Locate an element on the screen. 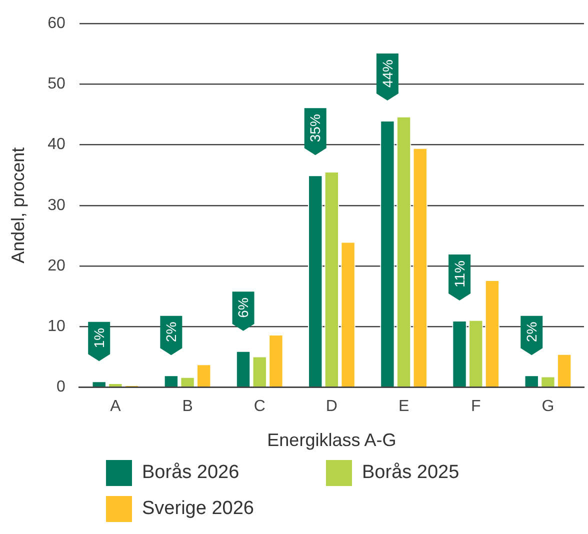 This screenshot has height=534, width=588. y-tick-label: 30 is located at coordinates (57, 205).